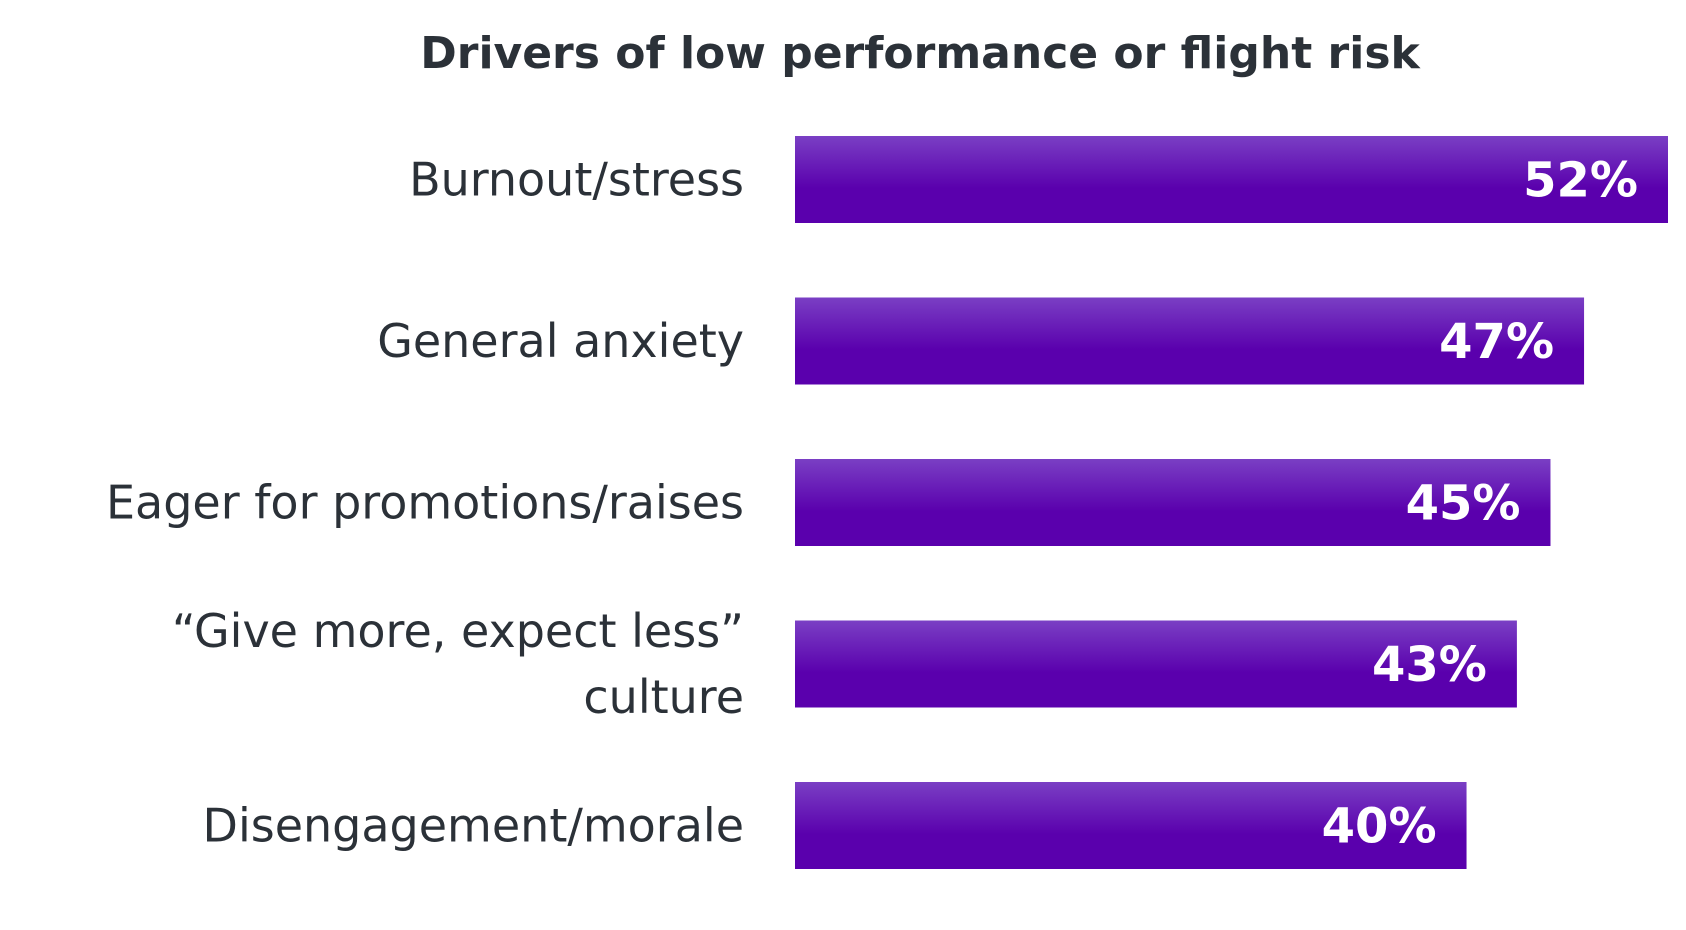 This screenshot has width=1686, height=930. I want to click on category-label: culture, so click(663, 697).